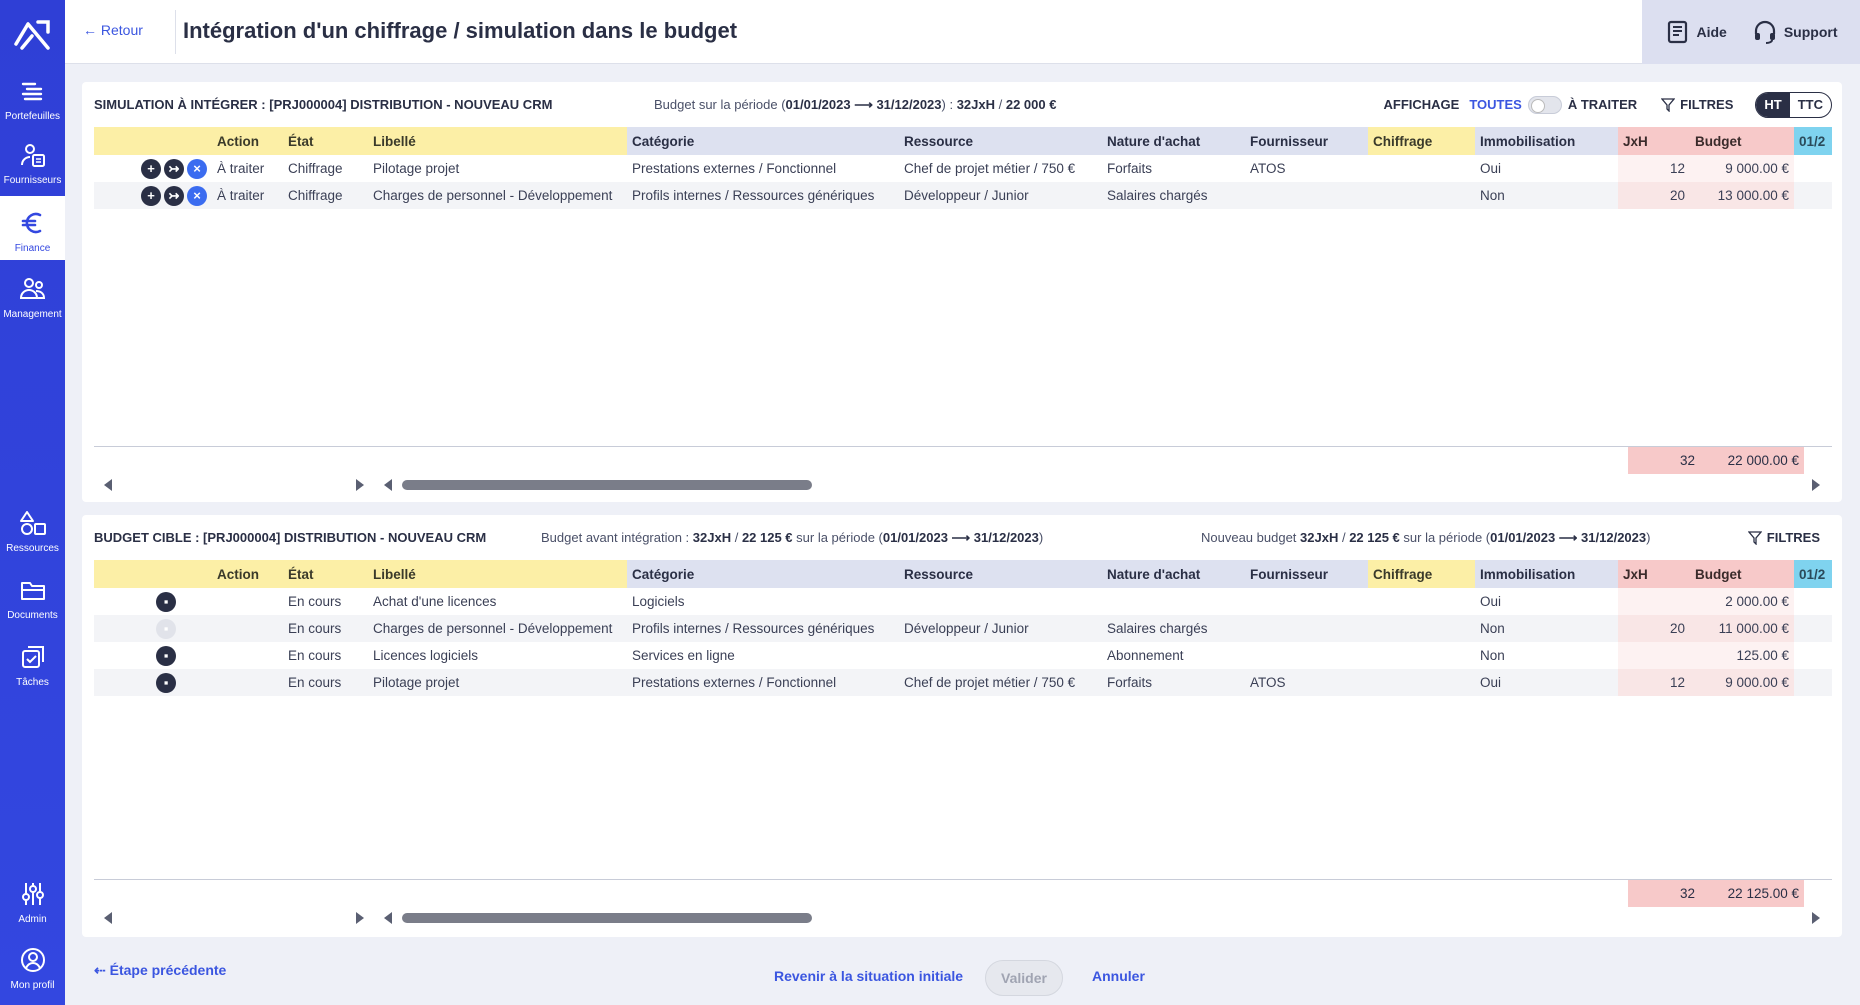 This screenshot has width=1860, height=1005. Describe the element at coordinates (1696, 32) in the screenshot. I see `help-button: Aide` at that location.